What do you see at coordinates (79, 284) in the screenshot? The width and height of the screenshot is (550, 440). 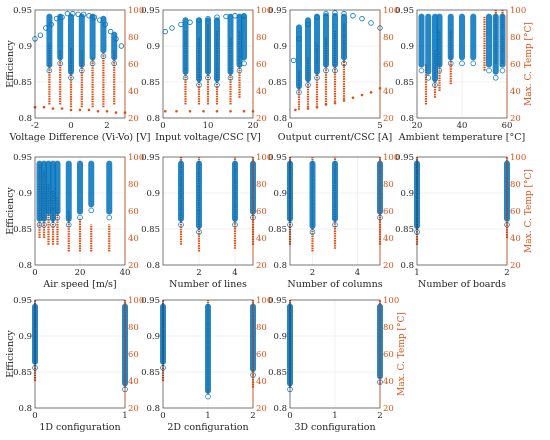 I see `x-axis-label: Air speed [m/s]` at bounding box center [79, 284].